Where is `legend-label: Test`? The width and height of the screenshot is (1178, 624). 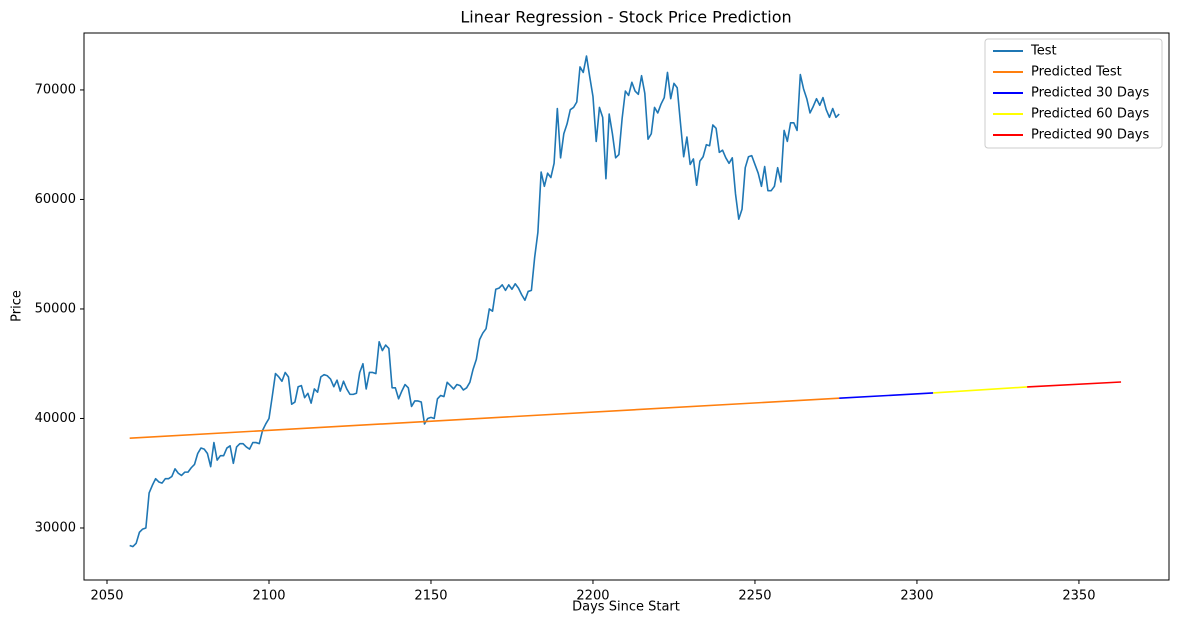
legend-label: Test is located at coordinates (1043, 51).